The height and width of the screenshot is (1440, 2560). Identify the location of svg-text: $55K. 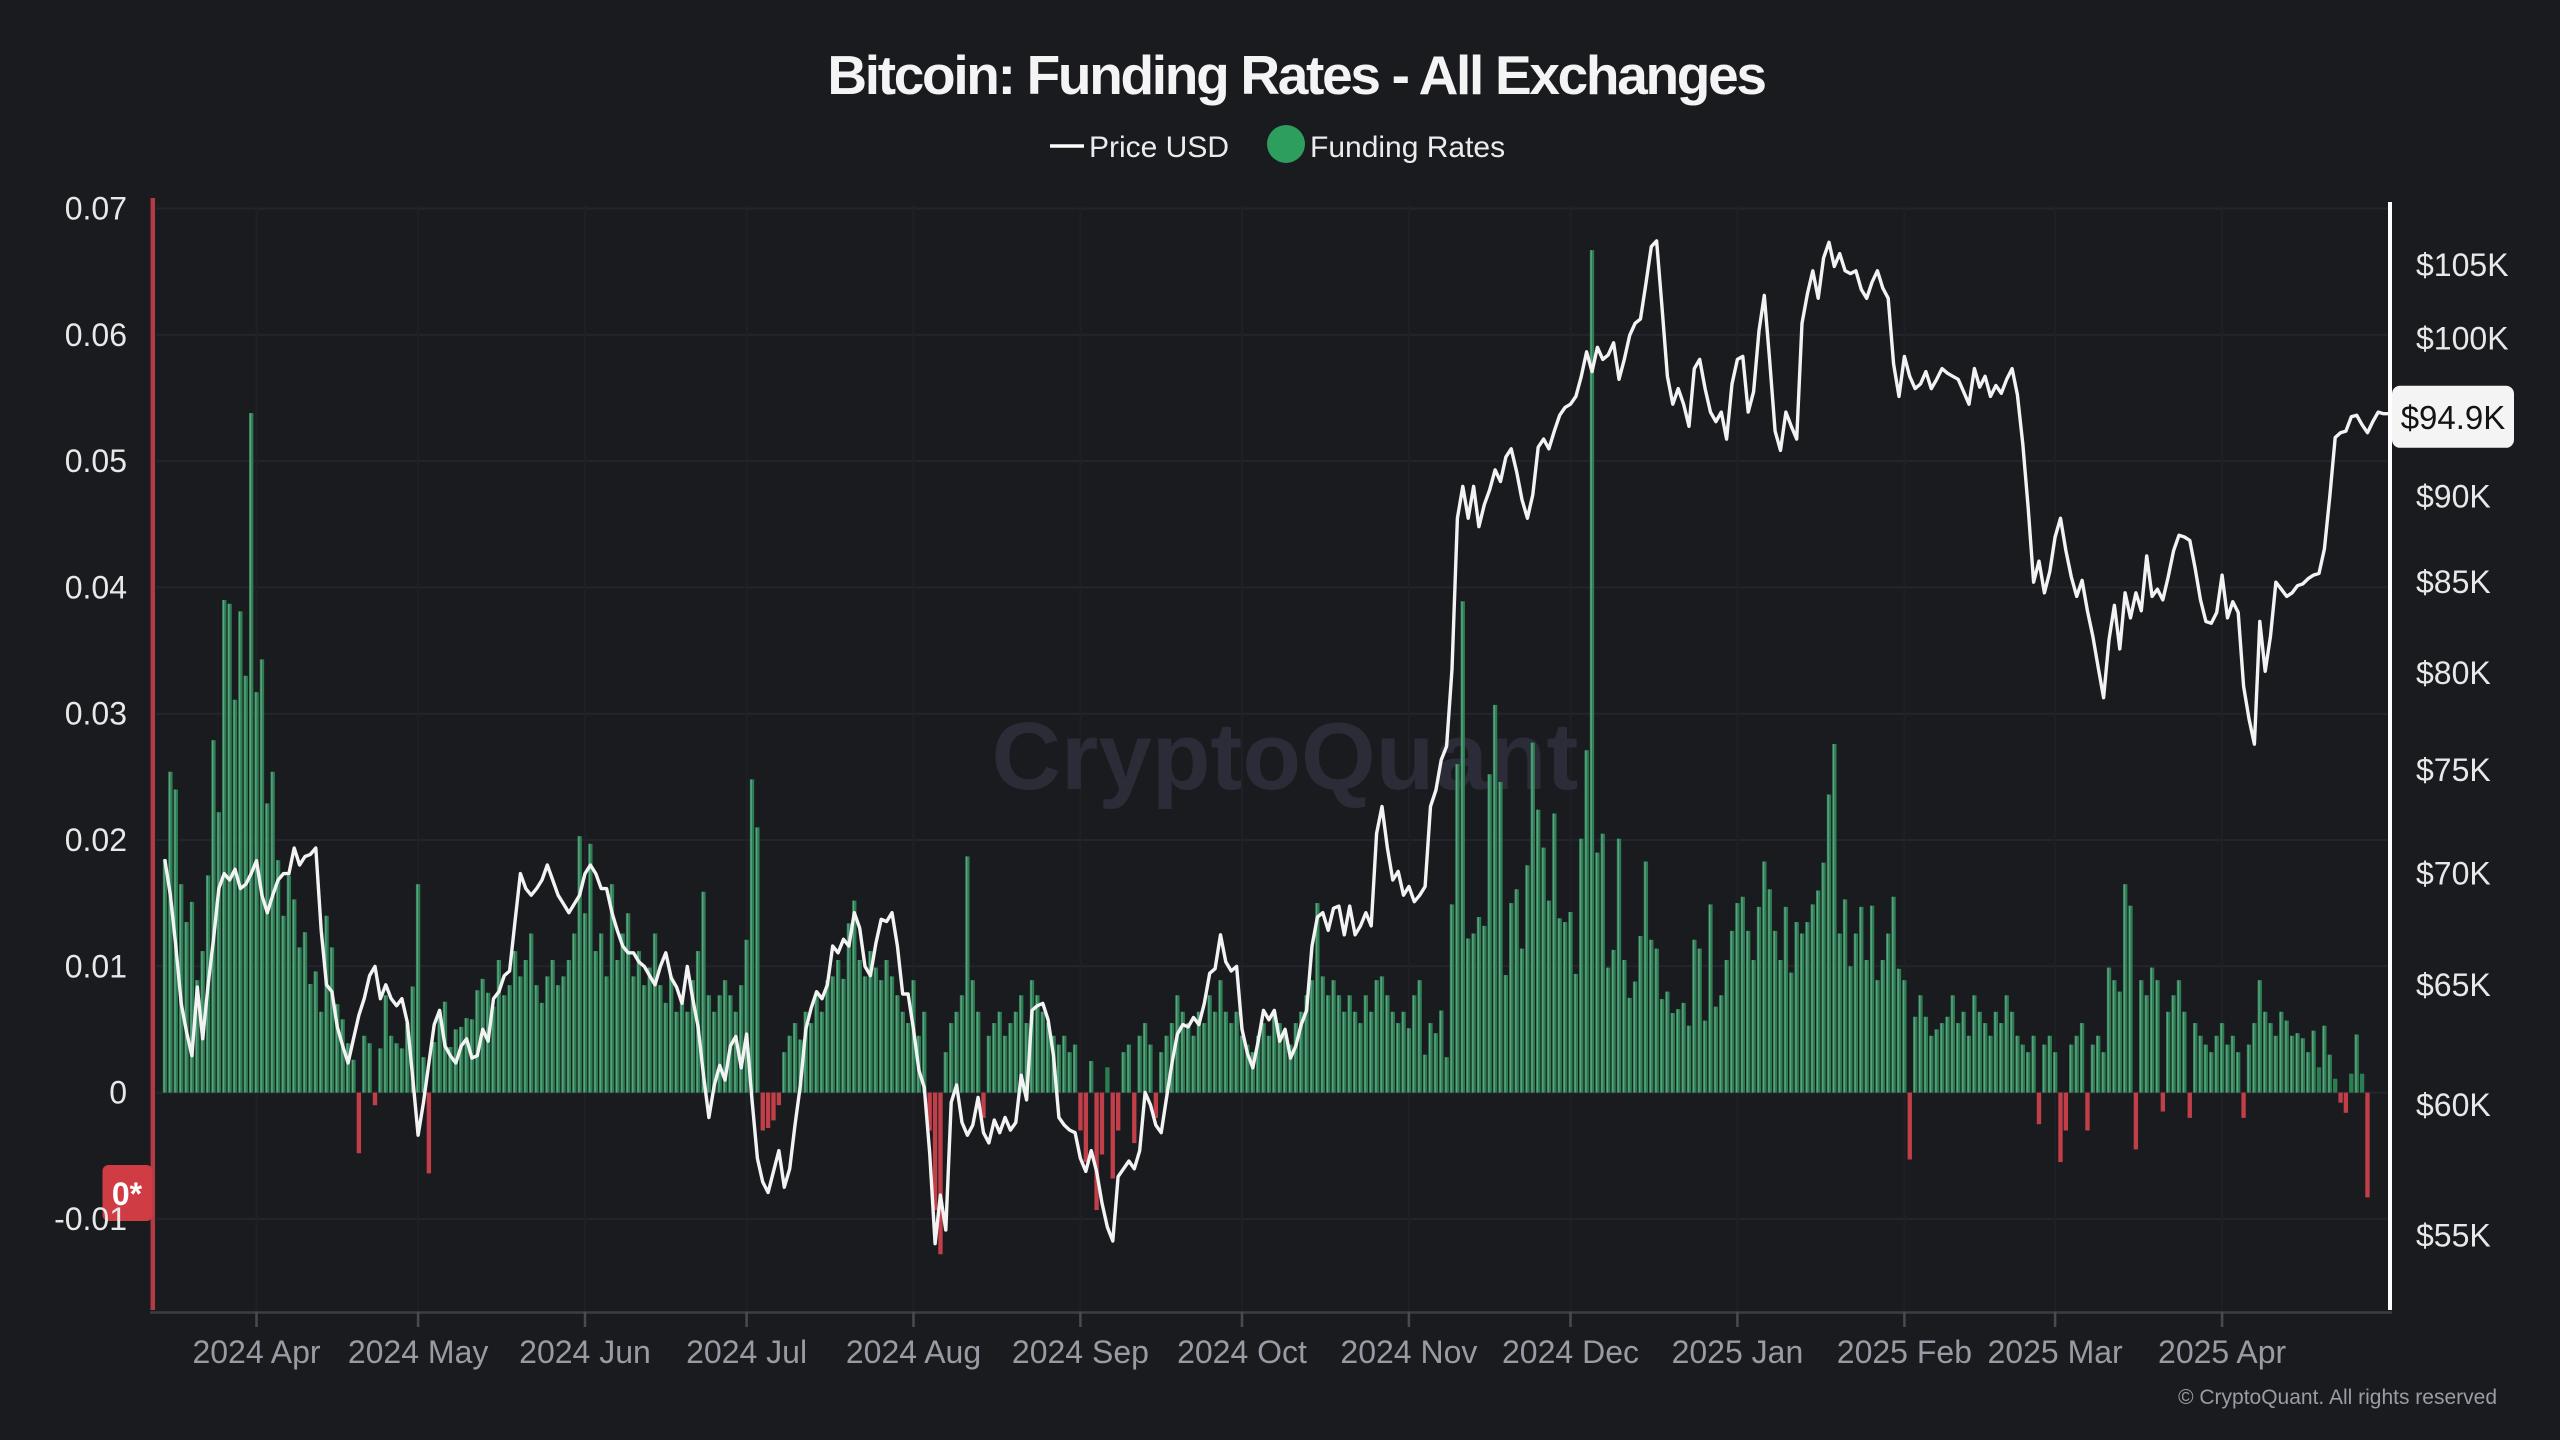
(2453, 1236).